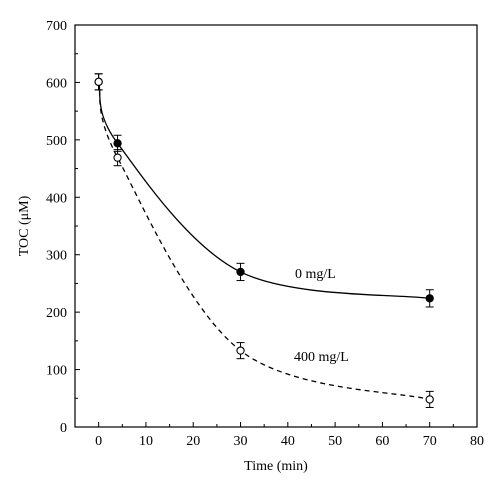 This screenshot has width=500, height=492. Describe the element at coordinates (146, 441) in the screenshot. I see `x-tick-label: 10` at that location.